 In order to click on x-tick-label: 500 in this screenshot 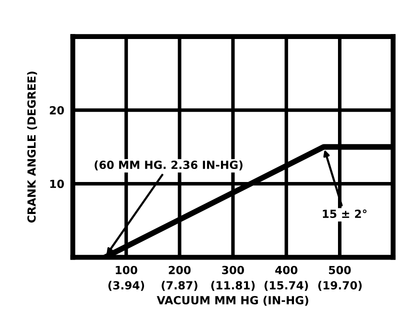, I will do `click(339, 270)`.